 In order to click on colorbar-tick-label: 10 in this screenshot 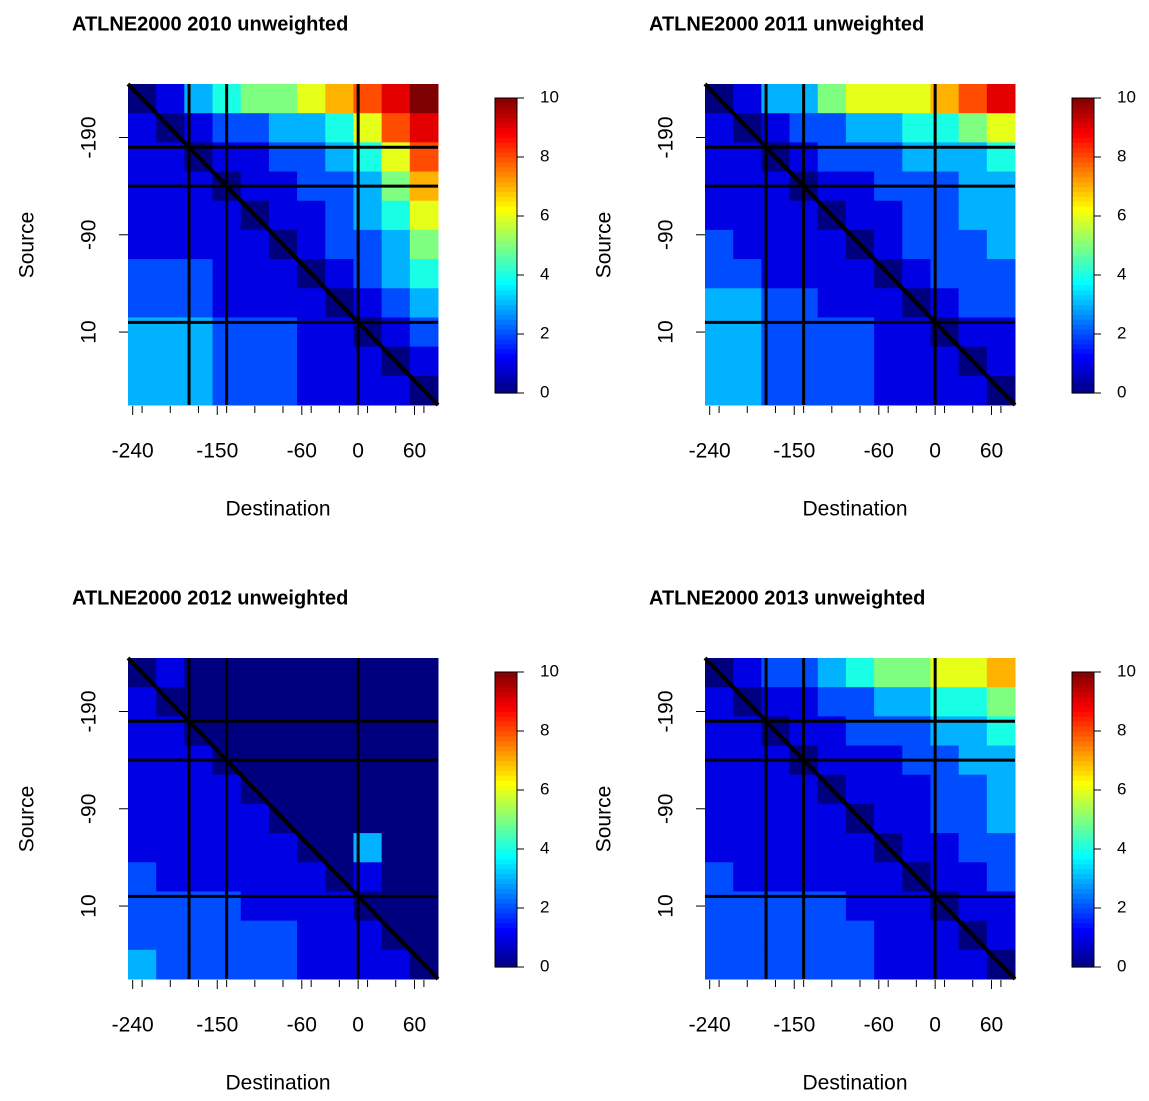, I will do `click(1126, 670)`.